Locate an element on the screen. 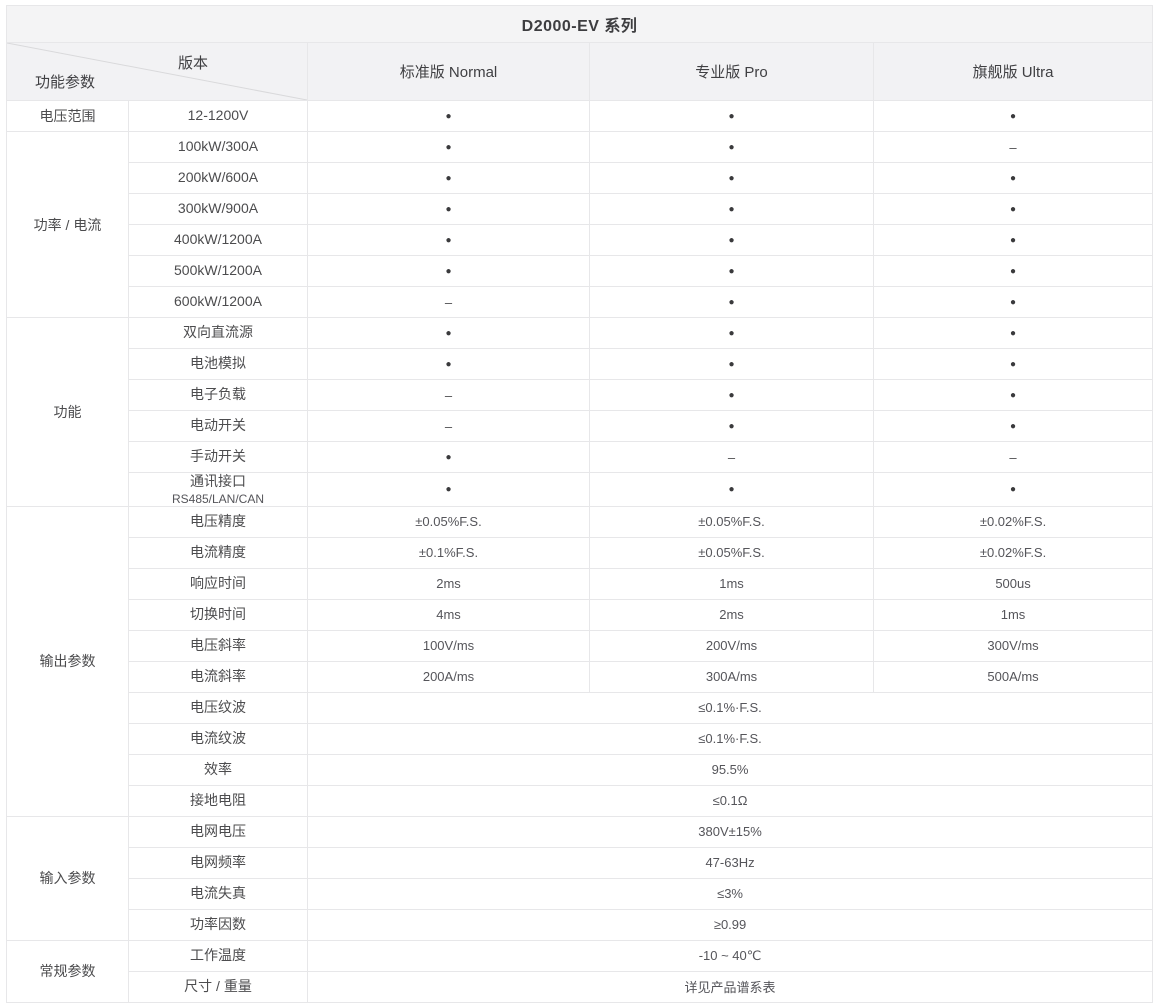  param-cell: 400kW/1200A is located at coordinates (218, 240).